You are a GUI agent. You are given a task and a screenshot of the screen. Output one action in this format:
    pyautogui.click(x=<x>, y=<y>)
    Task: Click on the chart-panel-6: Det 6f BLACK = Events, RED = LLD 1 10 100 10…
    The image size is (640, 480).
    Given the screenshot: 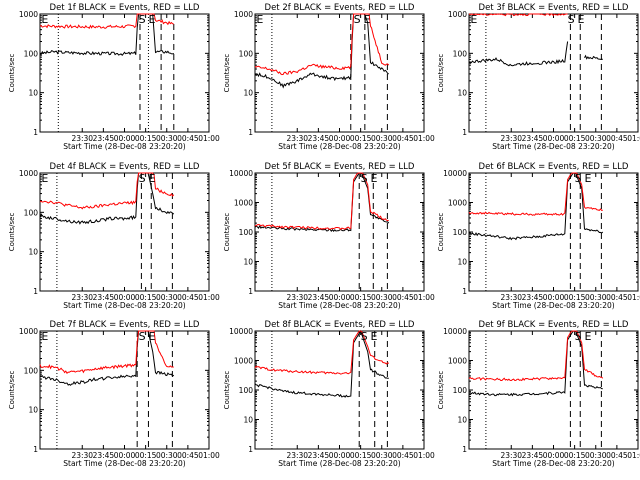 What is the action you would take?
    pyautogui.click(x=538, y=236)
    